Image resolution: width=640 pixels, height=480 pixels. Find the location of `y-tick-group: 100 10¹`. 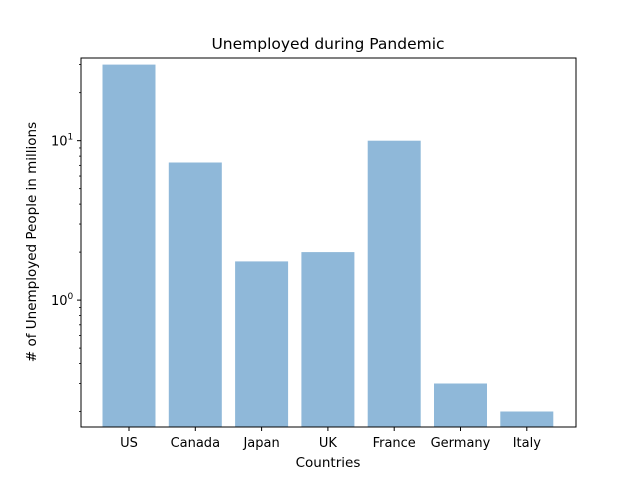

y-tick-group: 100 10¹ is located at coordinates (66, 238).